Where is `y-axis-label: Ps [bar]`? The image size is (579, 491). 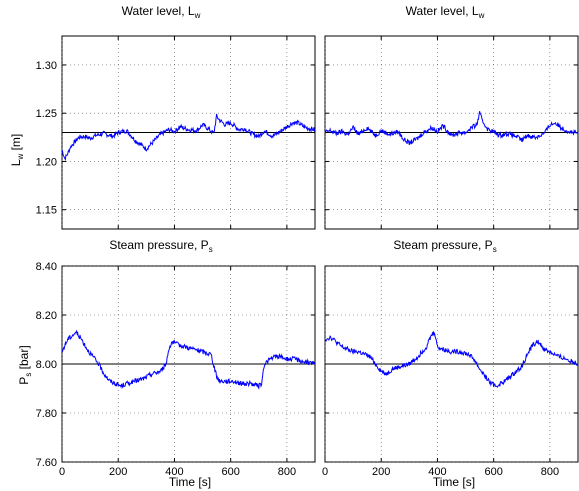
y-axis-label: Ps [bar] is located at coordinates (25, 364).